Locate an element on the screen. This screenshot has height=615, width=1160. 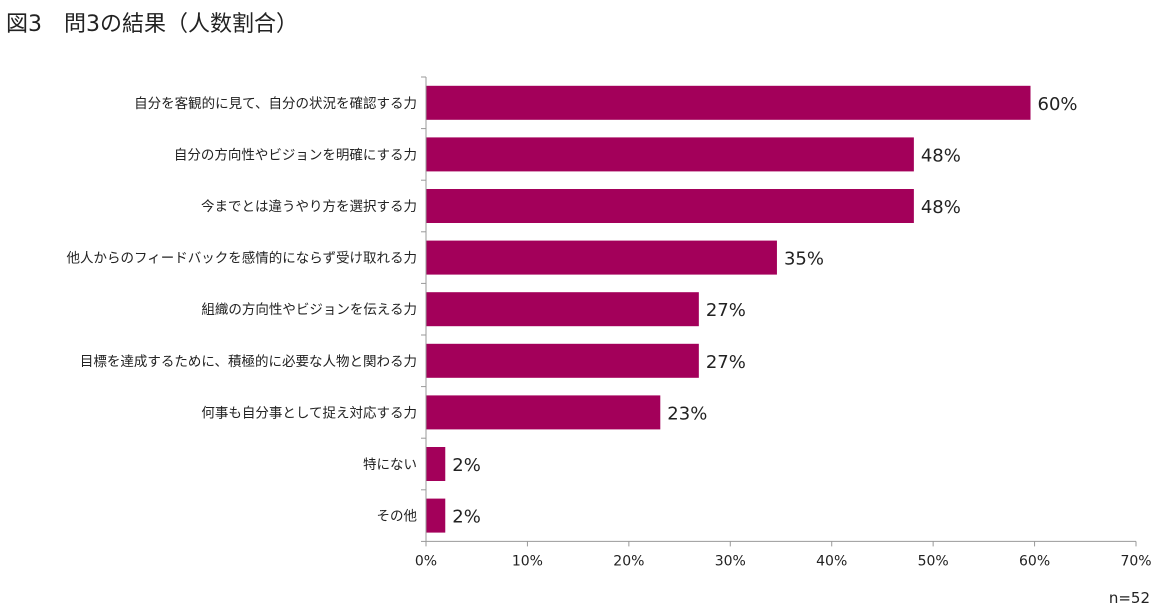
x-tick-label: 20% is located at coordinates (628, 561).